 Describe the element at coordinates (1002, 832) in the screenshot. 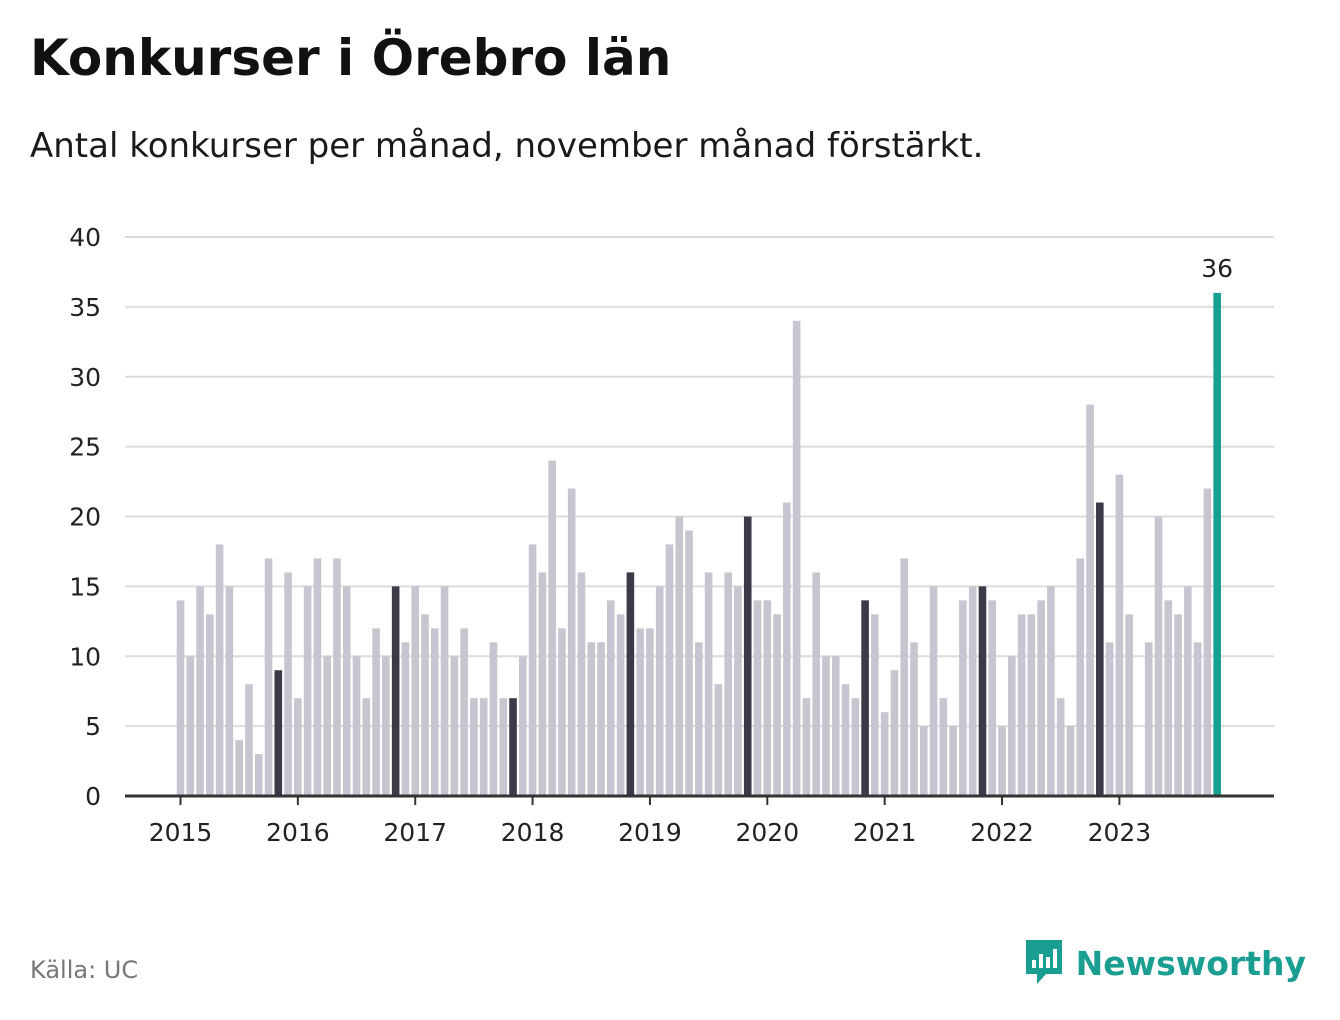

I see `x-tick-label: 2022` at that location.